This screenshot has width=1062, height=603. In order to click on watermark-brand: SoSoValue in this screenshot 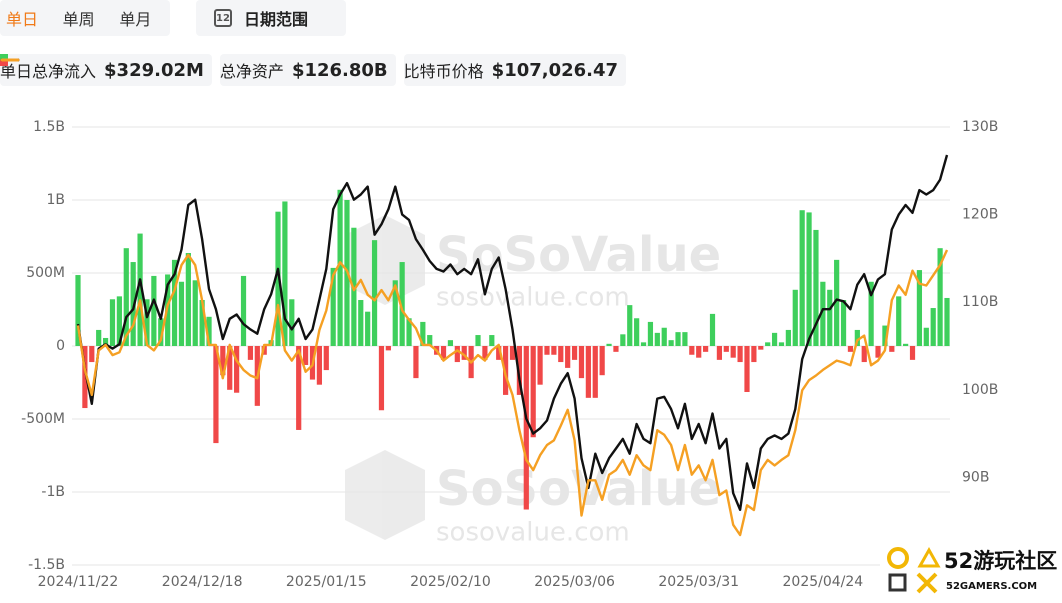, I will do `click(578, 255)`.